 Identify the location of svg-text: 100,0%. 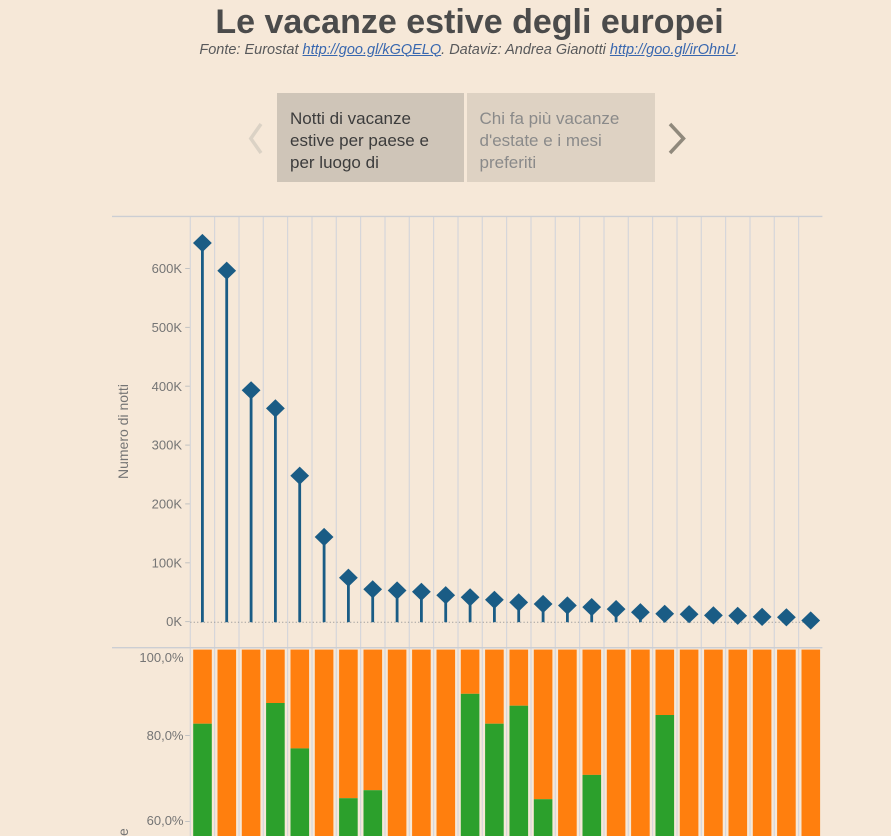
(161, 657).